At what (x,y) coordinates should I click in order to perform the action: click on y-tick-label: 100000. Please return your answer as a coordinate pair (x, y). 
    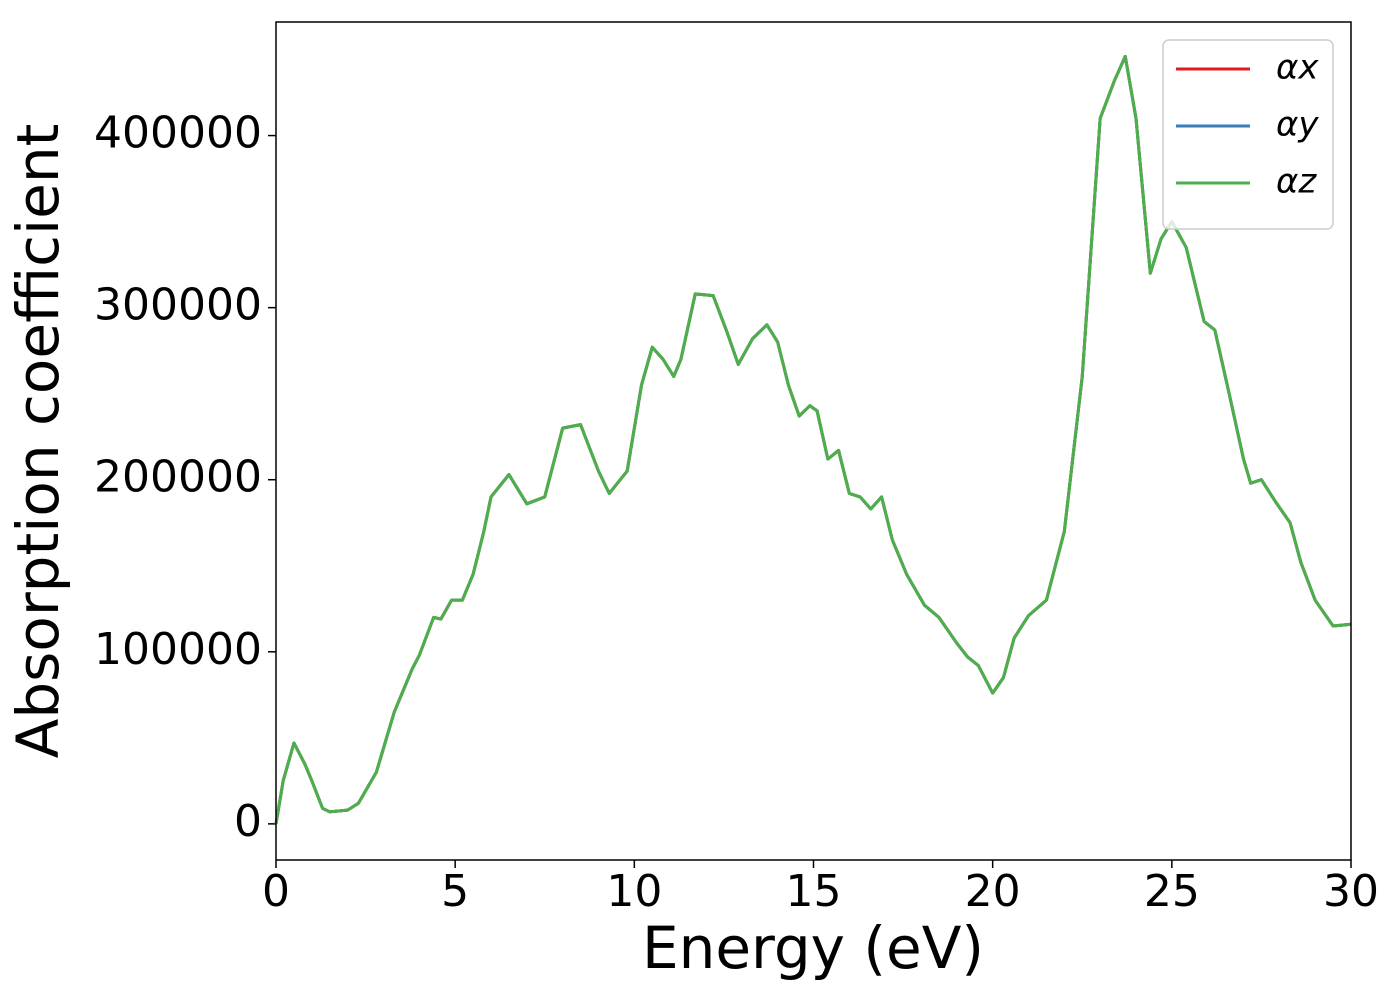
    Looking at the image, I should click on (178, 649).